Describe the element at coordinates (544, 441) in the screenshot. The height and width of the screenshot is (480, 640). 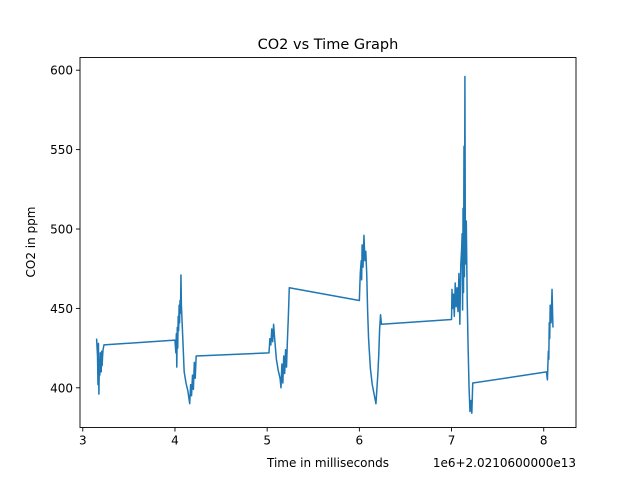
I see `x-tick-label: 8` at that location.